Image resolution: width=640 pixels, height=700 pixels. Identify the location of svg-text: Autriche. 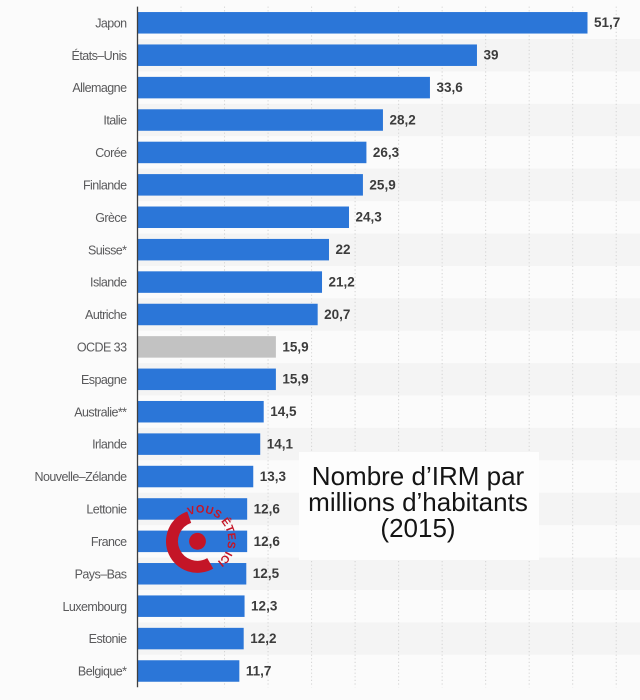
(106, 315).